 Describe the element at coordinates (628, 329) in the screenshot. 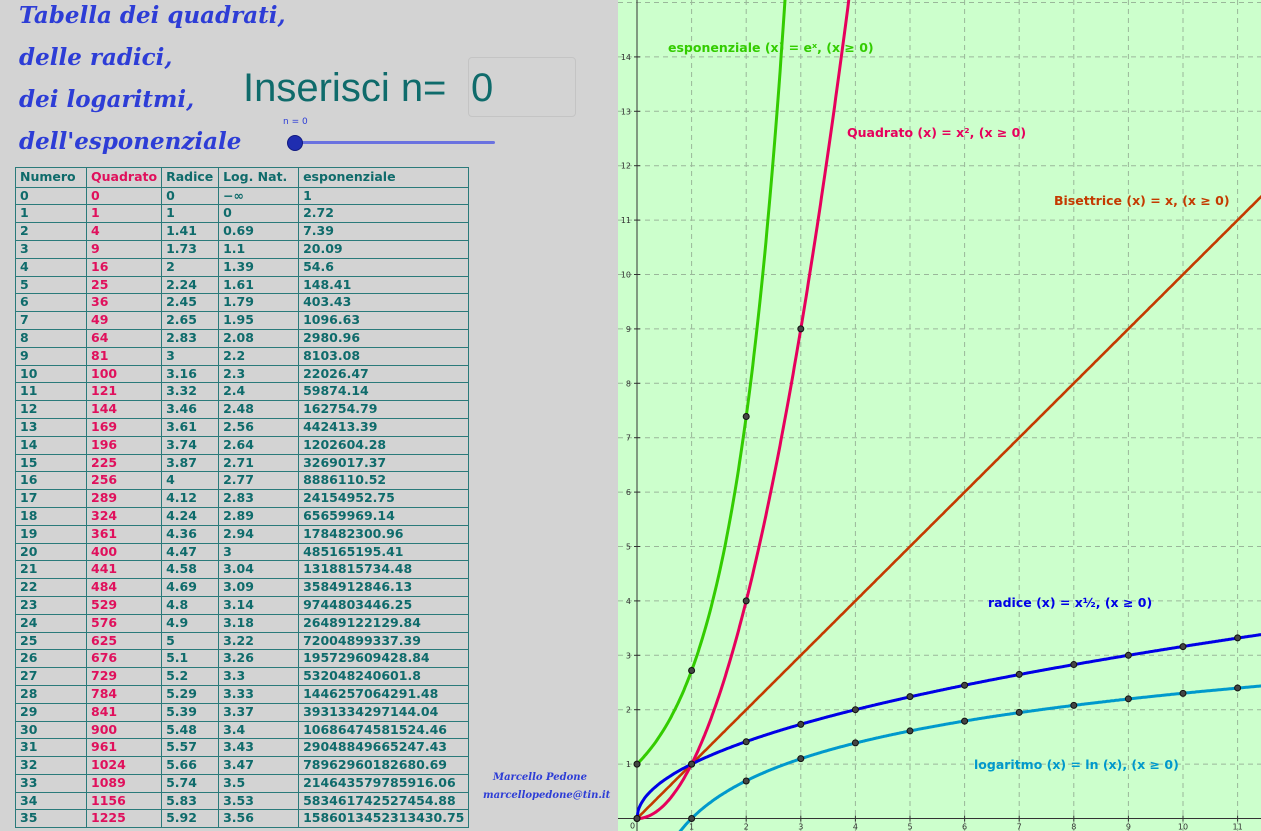

I see `y-tick-label: 9` at that location.